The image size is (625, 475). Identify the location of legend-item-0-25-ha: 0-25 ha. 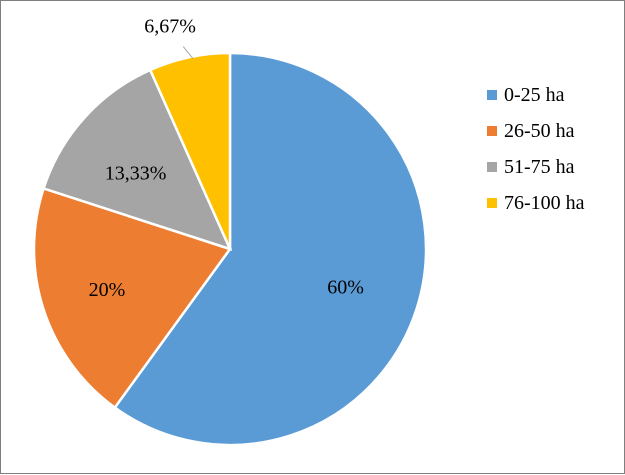
(536, 95).